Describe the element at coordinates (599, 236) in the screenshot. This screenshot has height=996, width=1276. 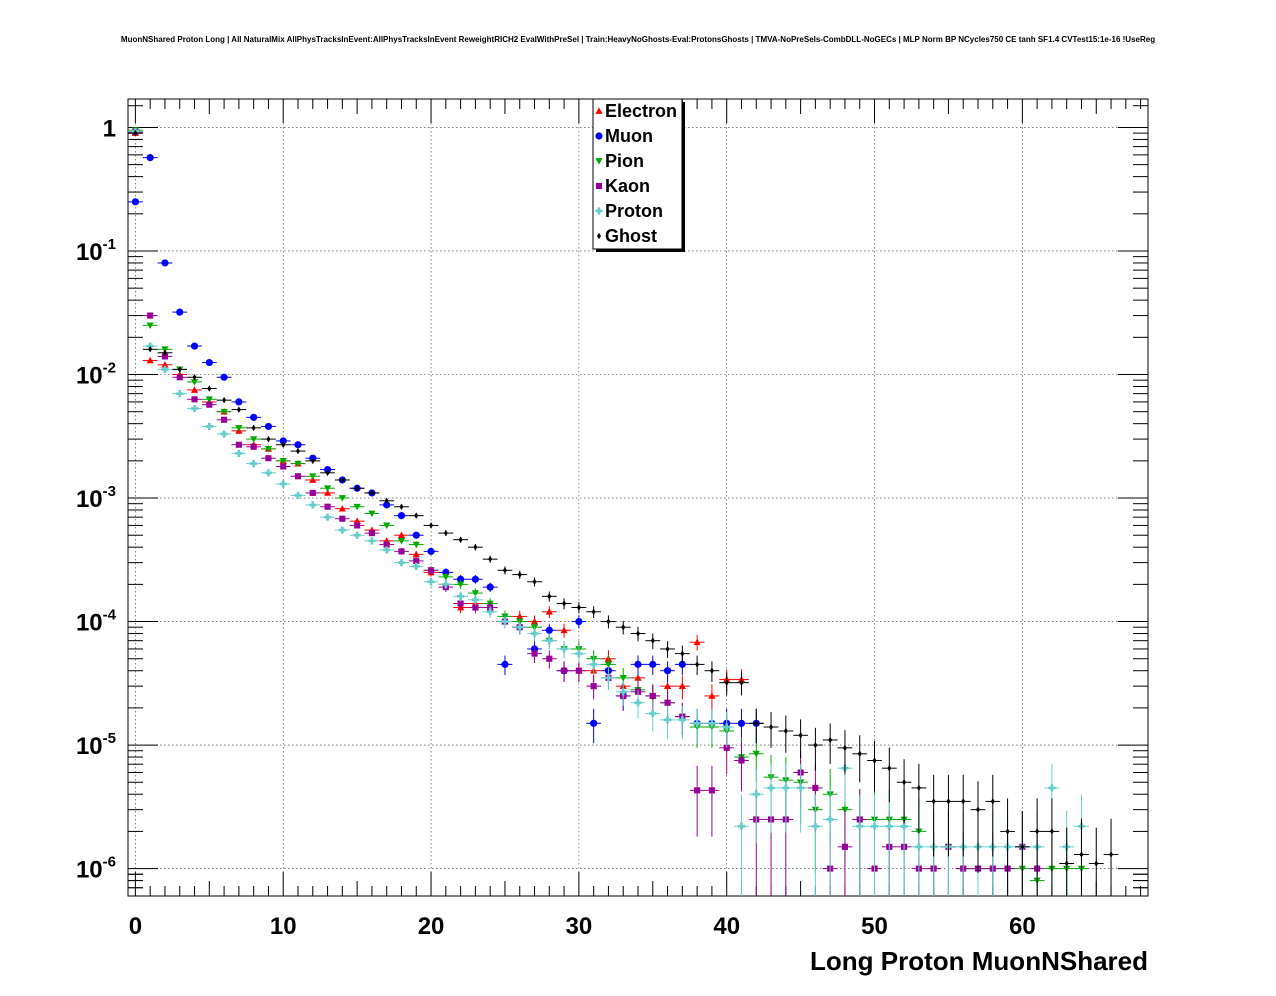
I see `legend-marker-ghost` at that location.